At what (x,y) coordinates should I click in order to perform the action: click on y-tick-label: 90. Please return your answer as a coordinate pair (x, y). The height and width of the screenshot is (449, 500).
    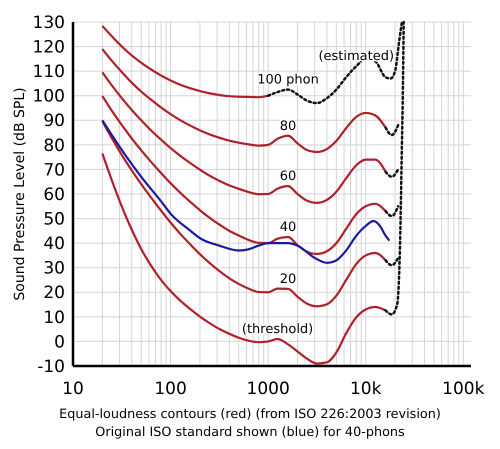
    Looking at the image, I should click on (54, 121).